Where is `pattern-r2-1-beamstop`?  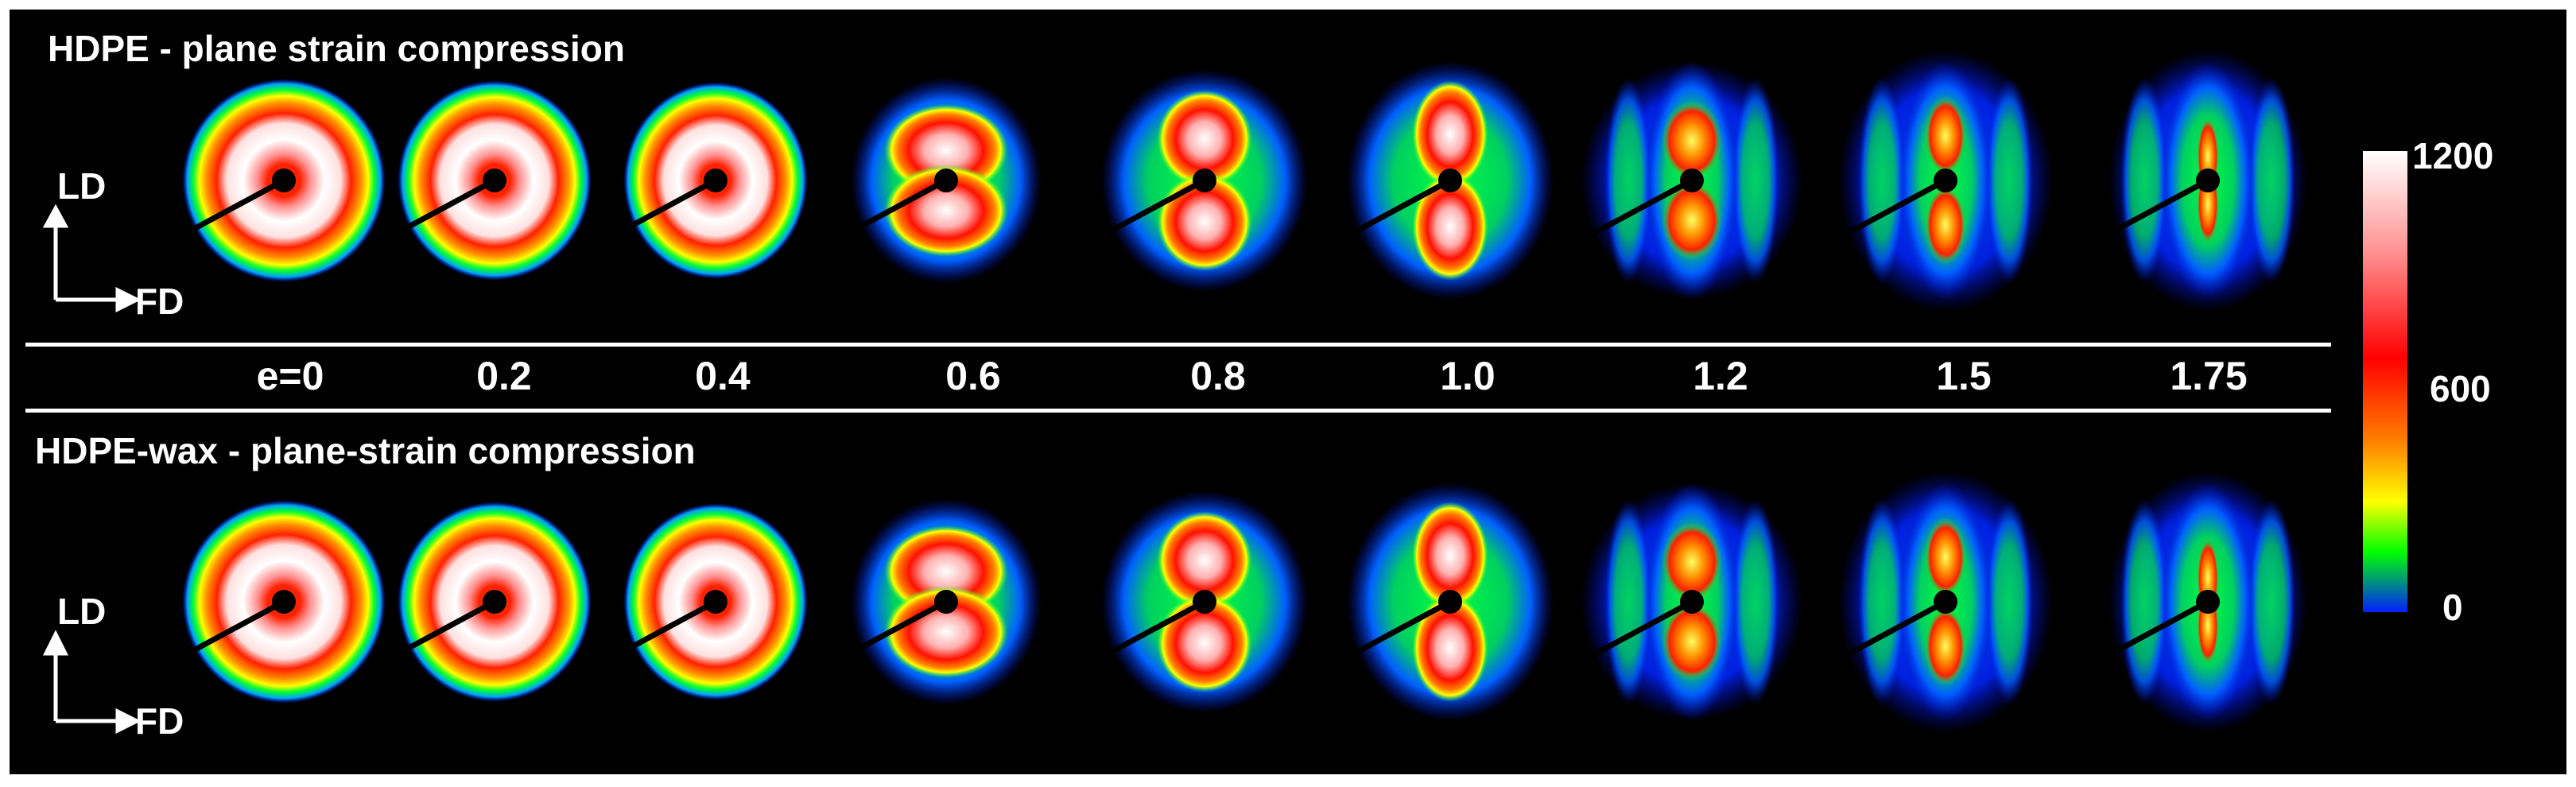 pattern-r2-1-beamstop is located at coordinates (284, 602).